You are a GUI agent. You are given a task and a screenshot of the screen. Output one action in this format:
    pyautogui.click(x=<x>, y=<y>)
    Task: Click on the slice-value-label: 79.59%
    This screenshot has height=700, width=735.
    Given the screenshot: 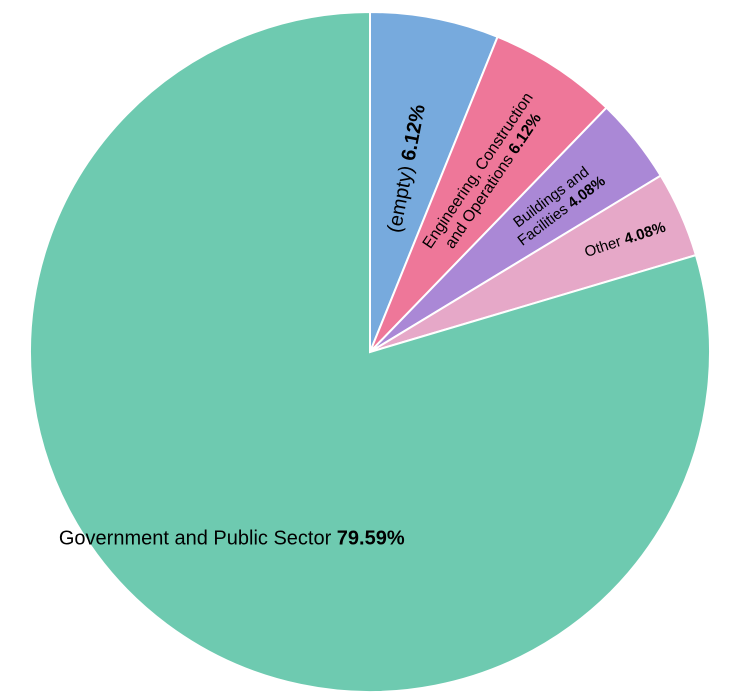 What is the action you would take?
    pyautogui.click(x=371, y=538)
    